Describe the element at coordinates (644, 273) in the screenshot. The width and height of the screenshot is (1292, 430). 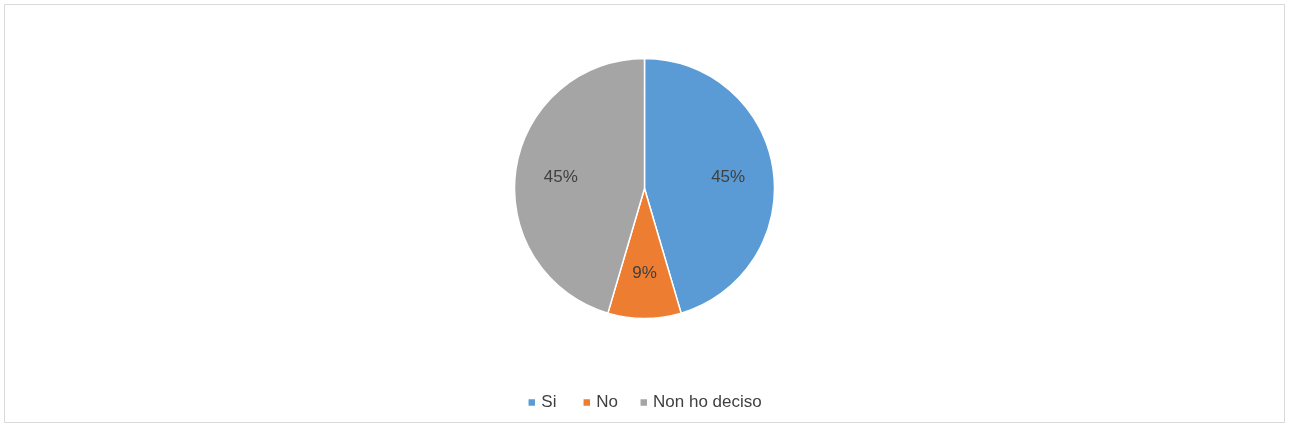
I see `data-label: 9%` at that location.